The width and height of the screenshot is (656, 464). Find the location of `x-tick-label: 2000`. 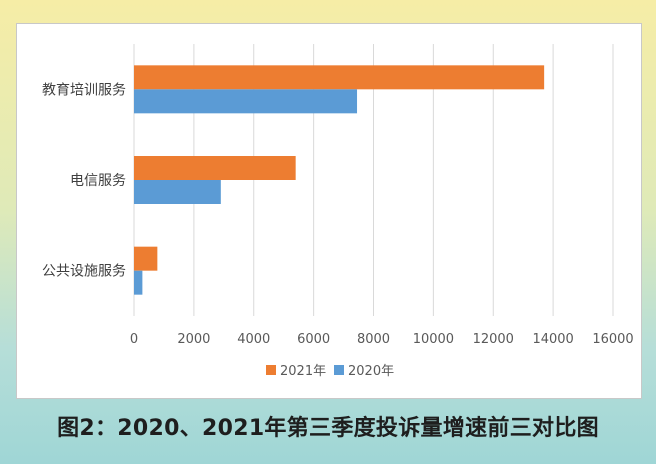

x-tick-label: 2000 is located at coordinates (193, 339).